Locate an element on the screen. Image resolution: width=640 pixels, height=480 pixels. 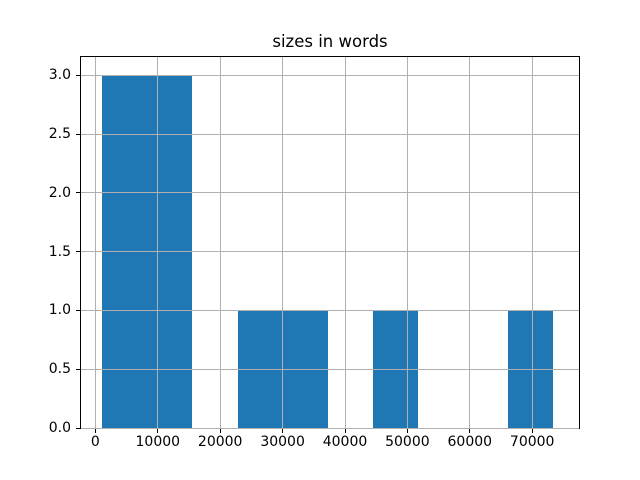
x-tick-label: 40000 is located at coordinates (345, 442).